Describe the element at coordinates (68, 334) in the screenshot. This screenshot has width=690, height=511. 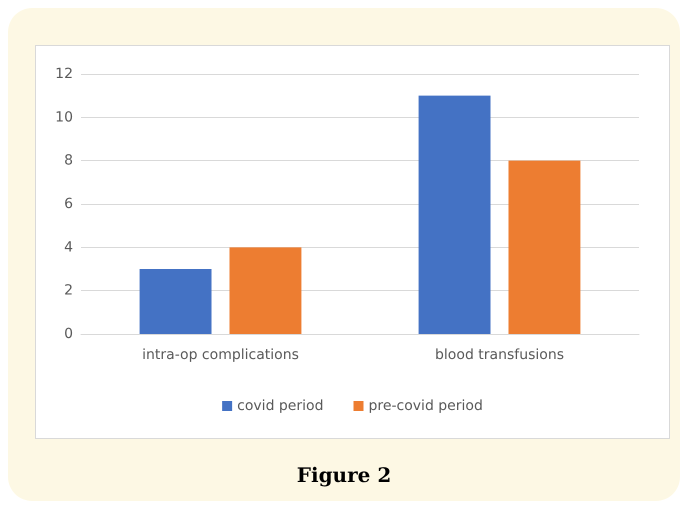
I see `y-tick-label: 0` at that location.